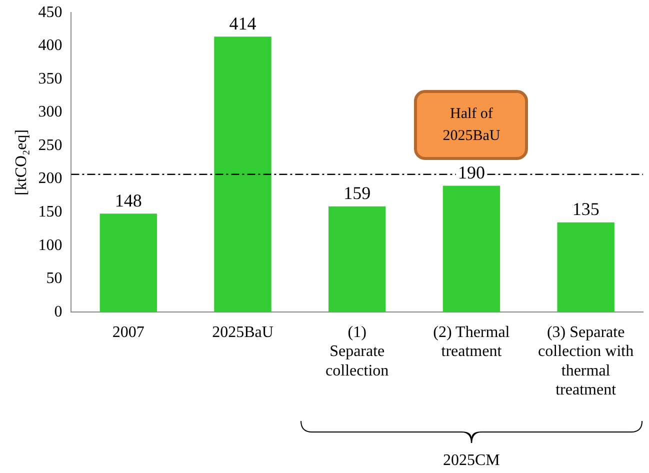  Describe the element at coordinates (50, 179) in the screenshot. I see `y-tick-label: 200` at that location.